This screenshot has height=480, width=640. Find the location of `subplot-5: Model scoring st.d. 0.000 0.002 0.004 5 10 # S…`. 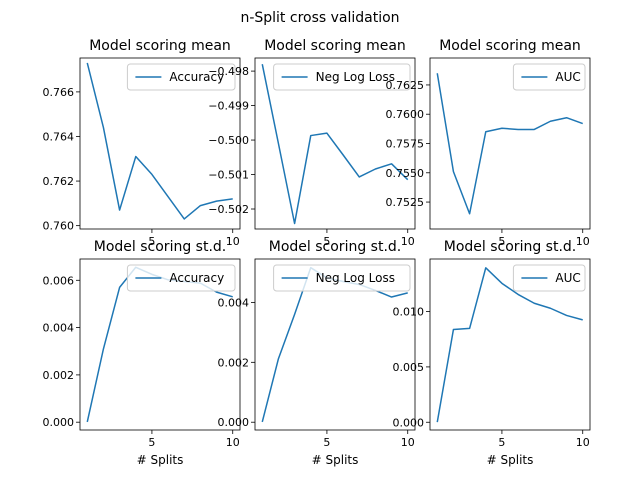

subplot-5: Model scoring st.d. 0.000 0.002 0.004 5 10 # S… is located at coordinates (317, 353).